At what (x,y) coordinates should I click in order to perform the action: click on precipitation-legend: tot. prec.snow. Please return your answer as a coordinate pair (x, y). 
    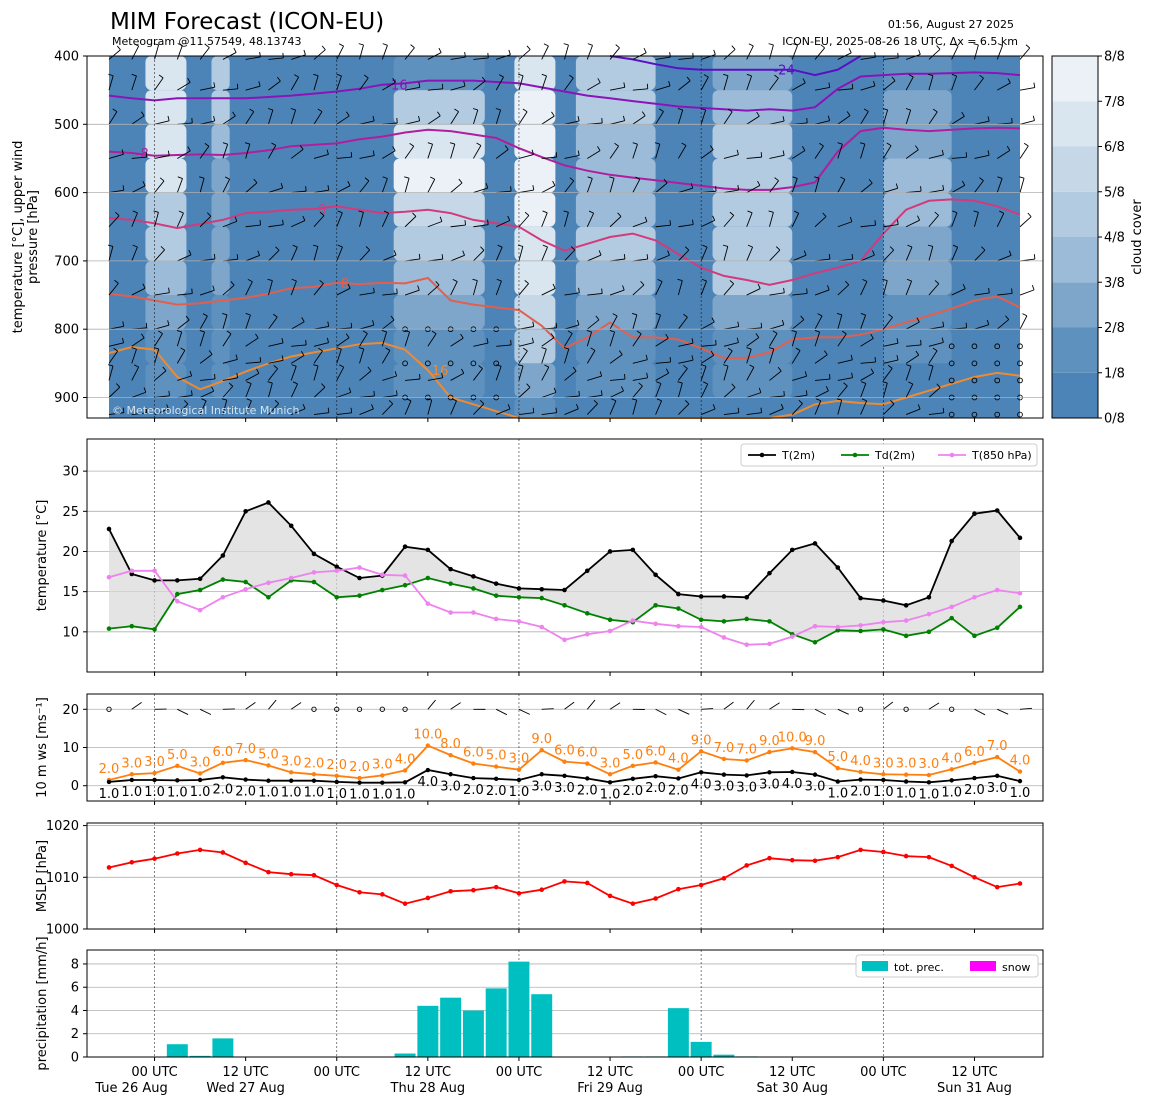
    Looking at the image, I should click on (947, 966).